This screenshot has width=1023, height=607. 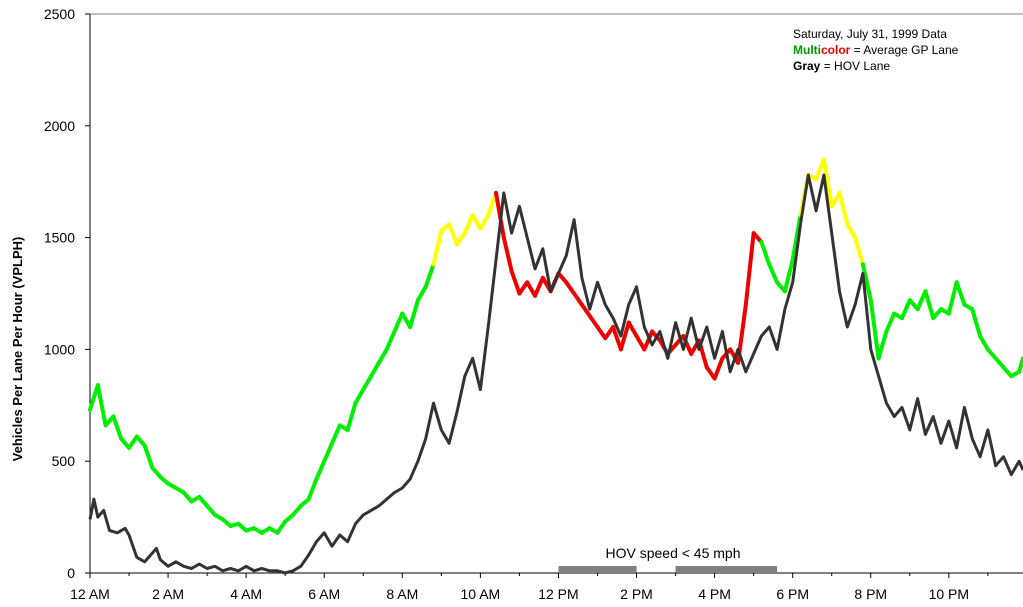 What do you see at coordinates (481, 594) in the screenshot?
I see `x-tick-label: 10 AM` at bounding box center [481, 594].